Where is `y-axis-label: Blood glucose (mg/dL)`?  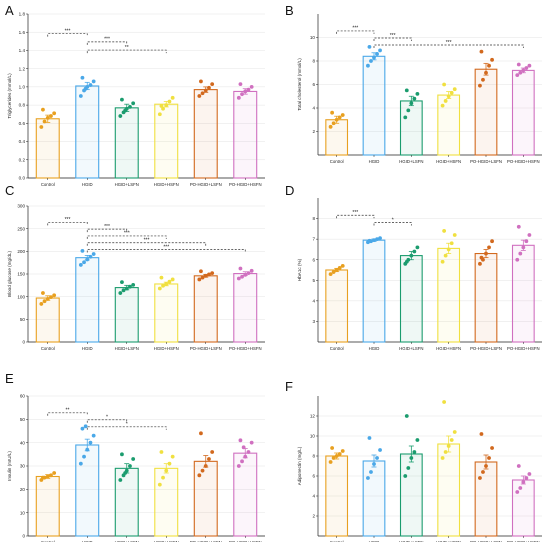 y-axis-label: Blood glucose (mg/dL) is located at coordinates (9, 274).